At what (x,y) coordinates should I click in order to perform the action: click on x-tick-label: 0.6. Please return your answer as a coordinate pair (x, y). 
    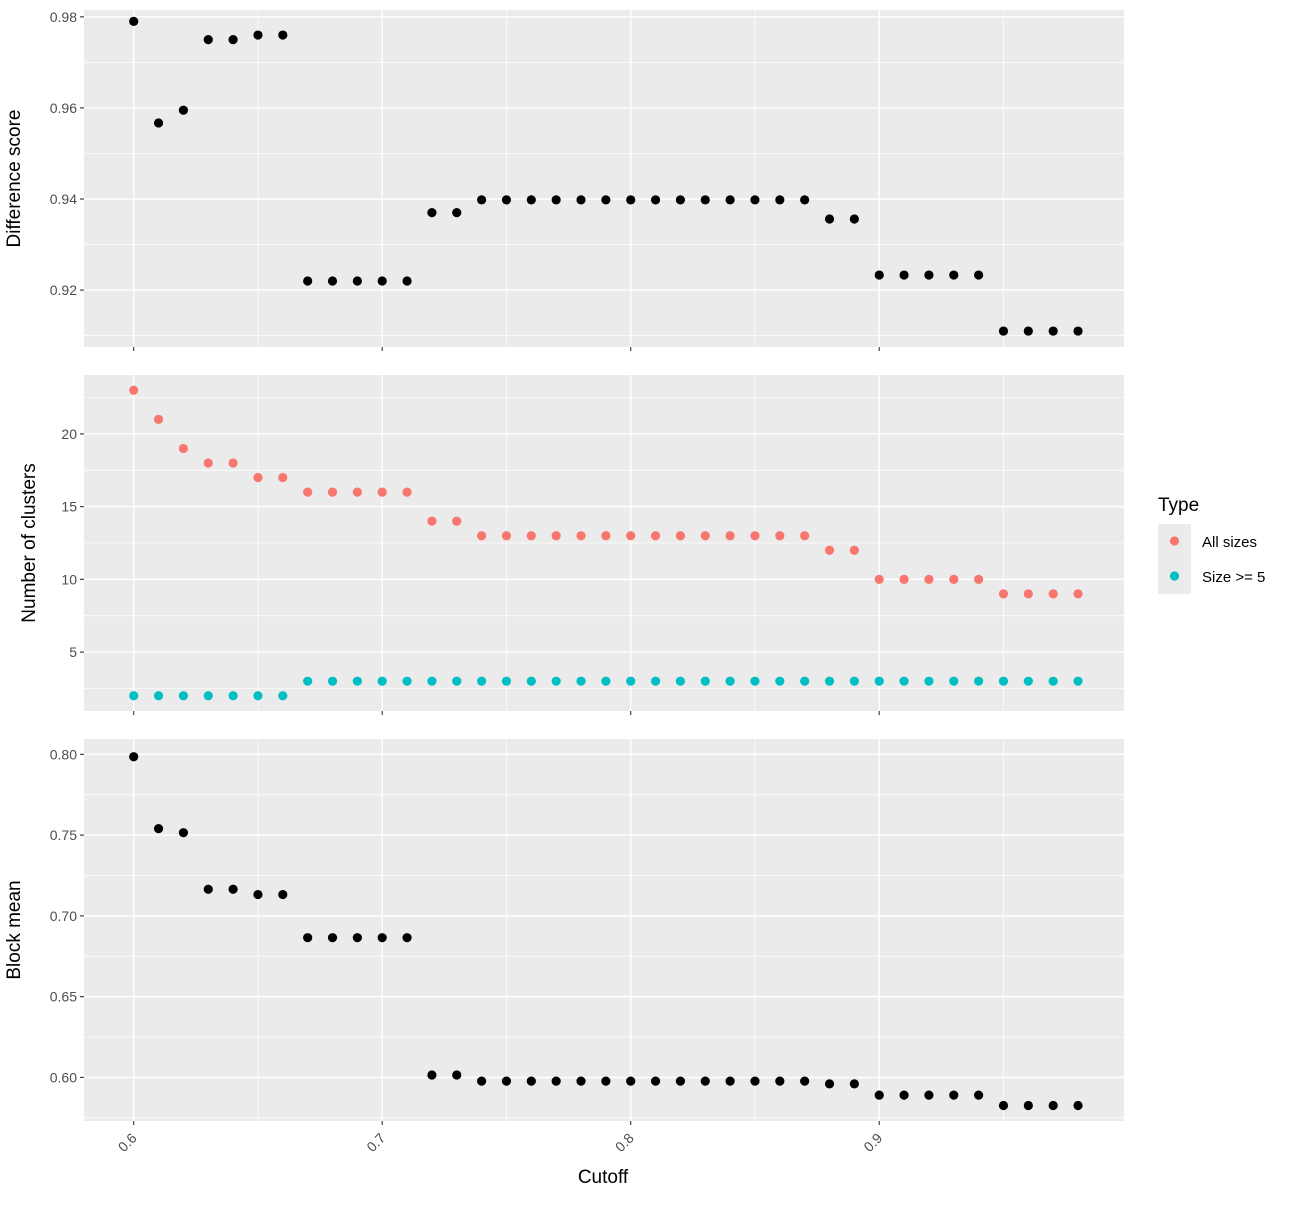
    Looking at the image, I should click on (127, 1142).